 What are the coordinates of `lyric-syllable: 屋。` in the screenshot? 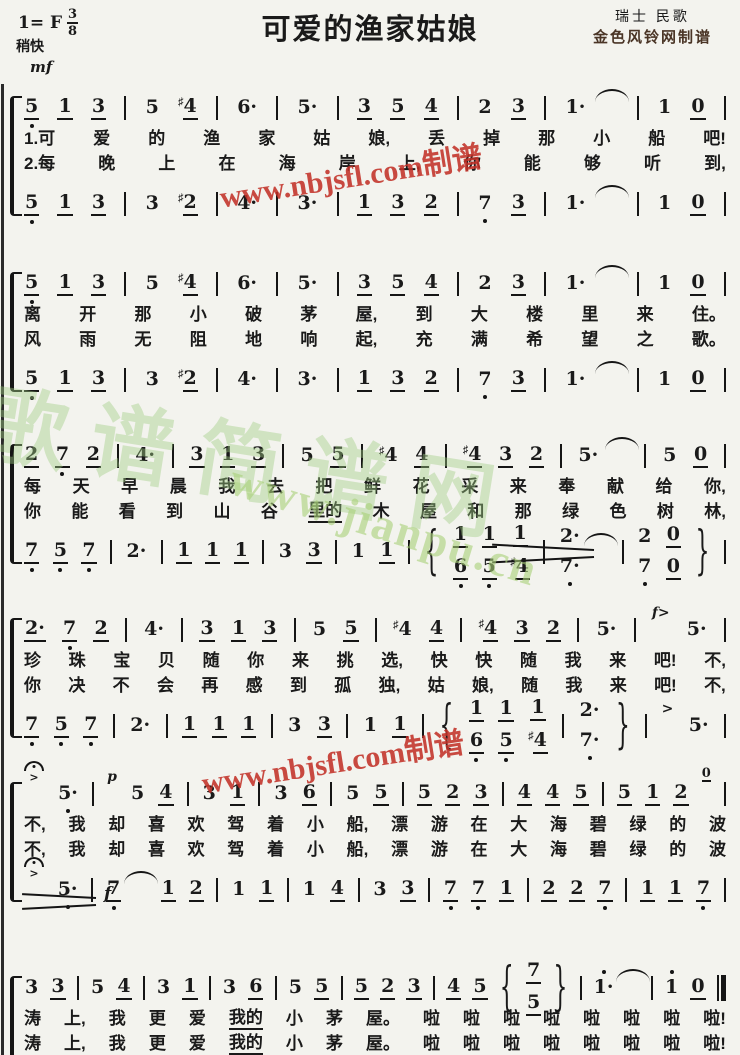 It's located at (382, 1018).